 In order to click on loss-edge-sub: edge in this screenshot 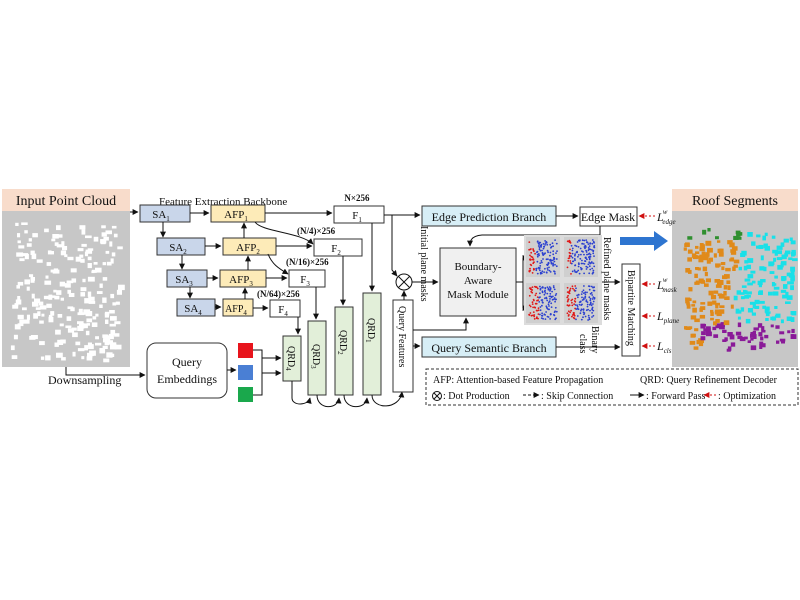, I will do `click(668, 222)`.